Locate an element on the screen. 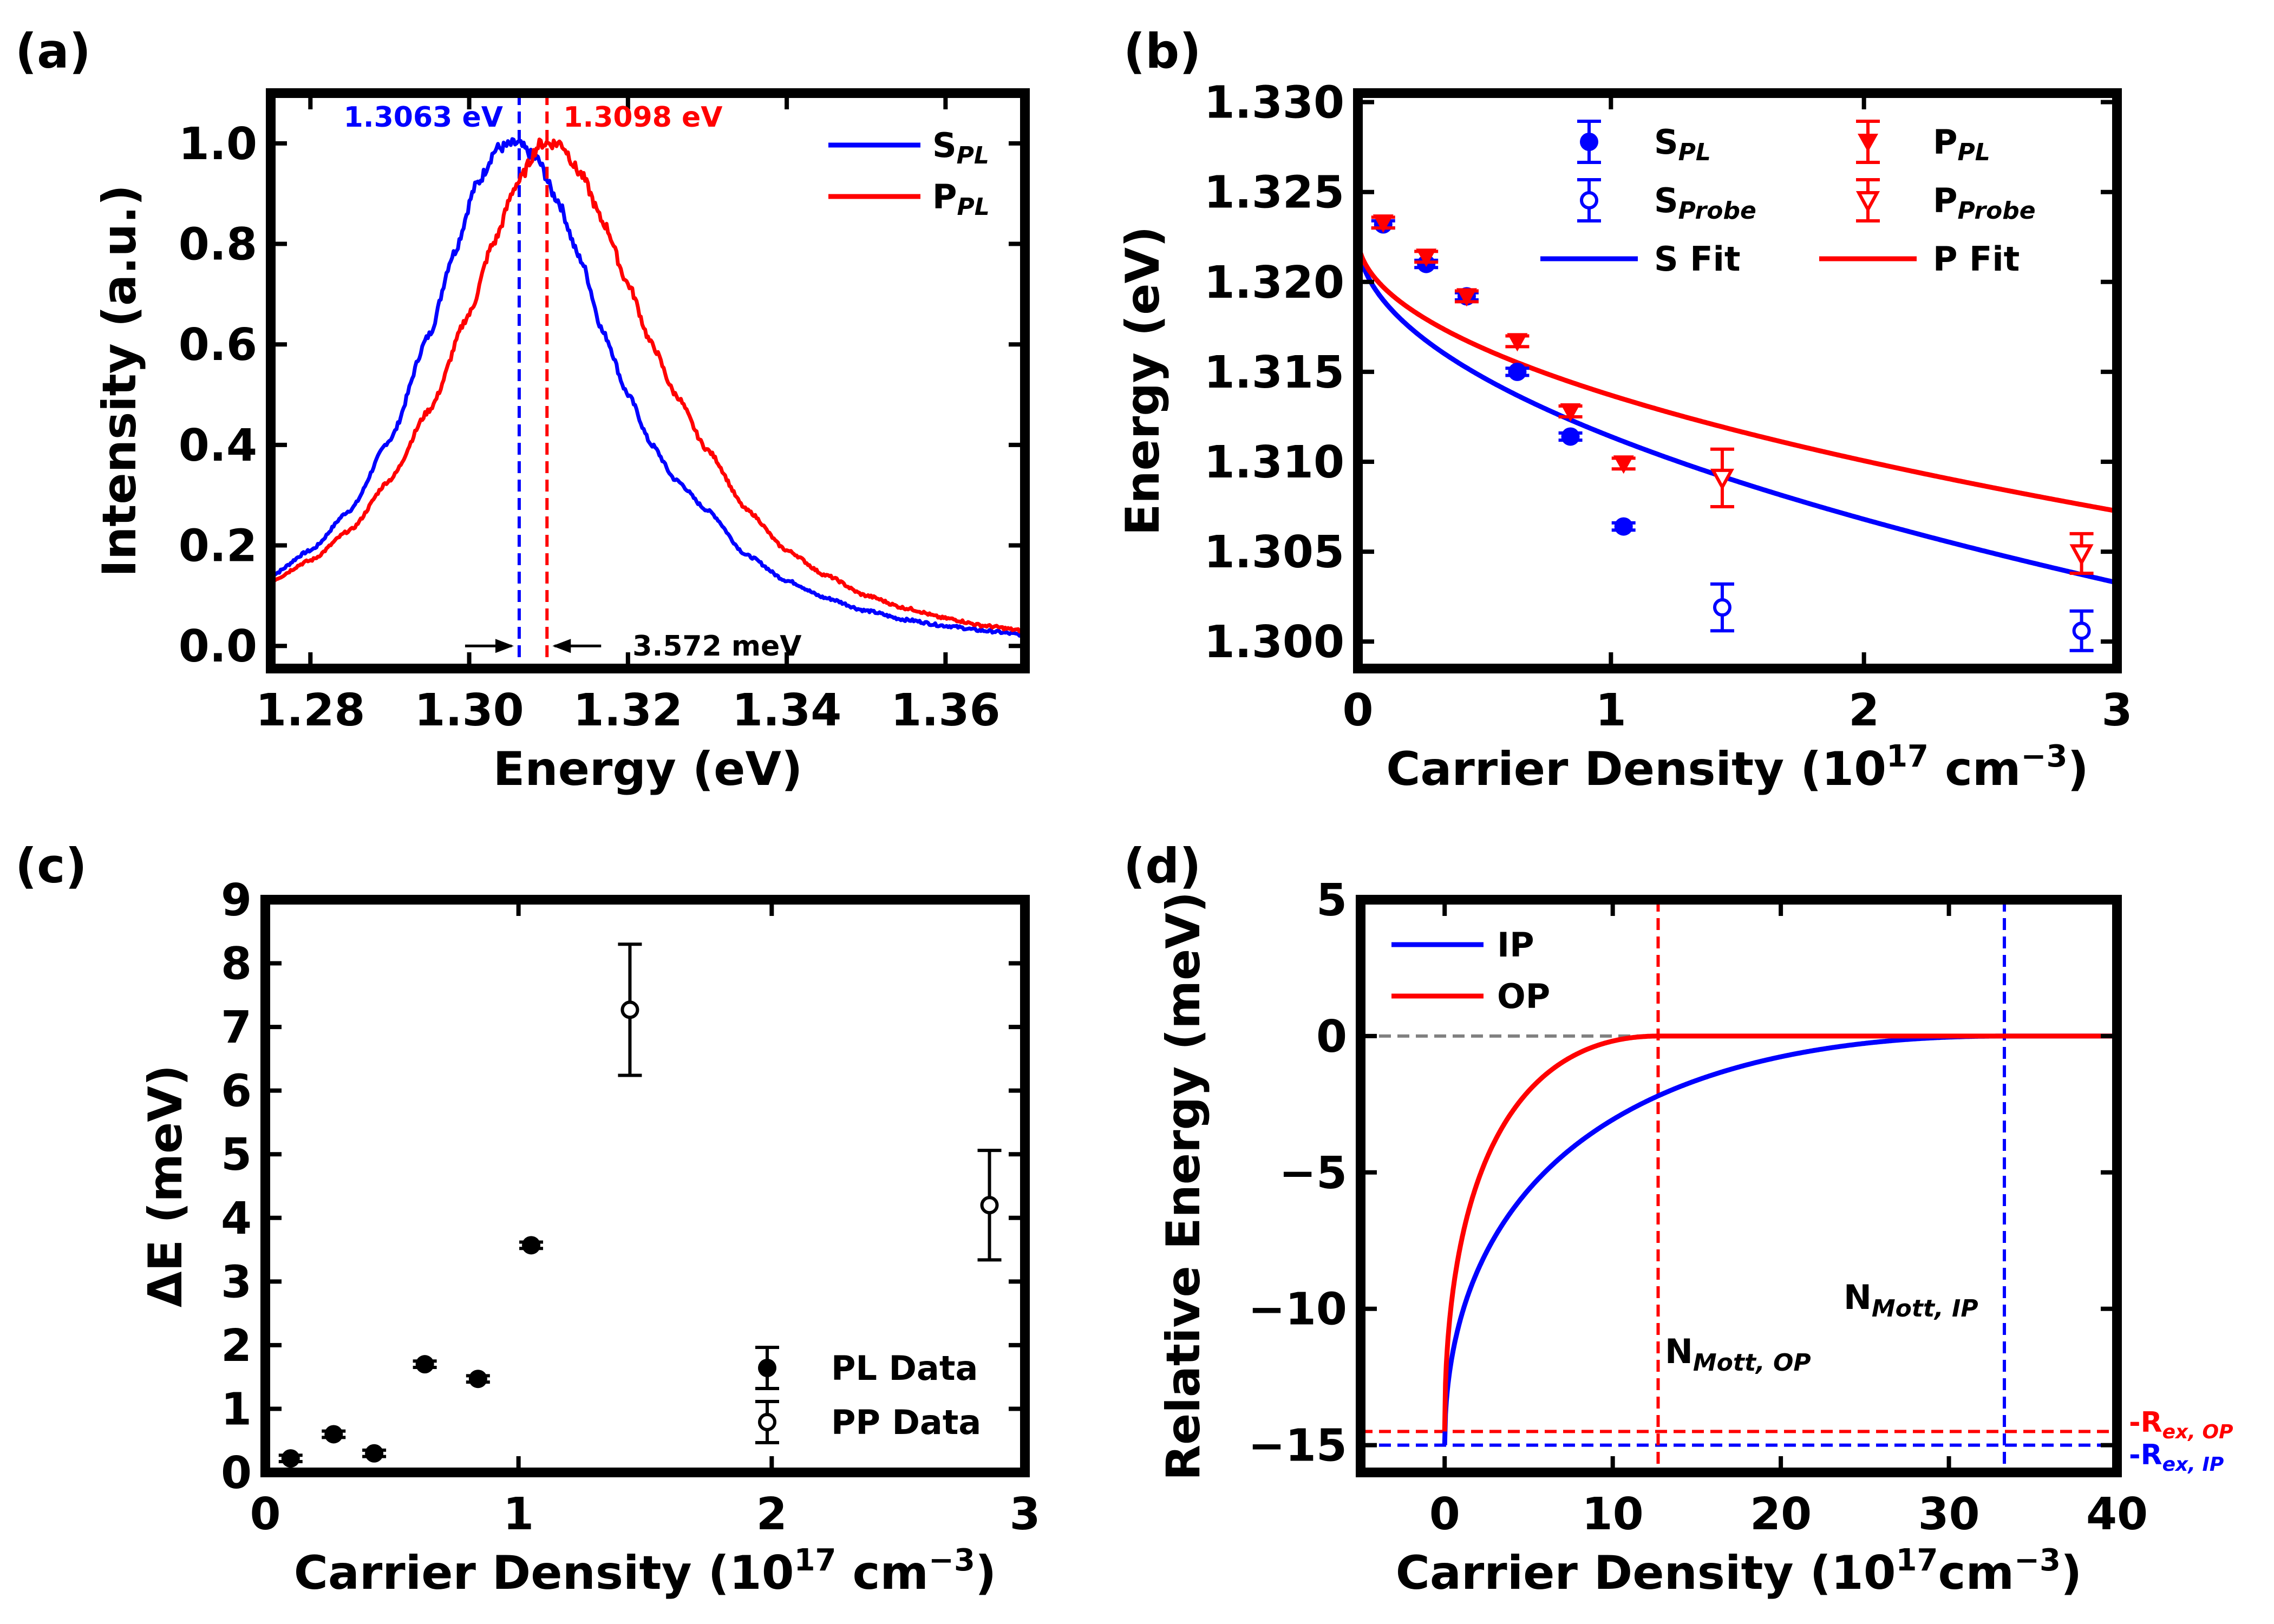 The width and height of the screenshot is (2274, 1624). b-xtick-label: 1 is located at coordinates (1611, 710).